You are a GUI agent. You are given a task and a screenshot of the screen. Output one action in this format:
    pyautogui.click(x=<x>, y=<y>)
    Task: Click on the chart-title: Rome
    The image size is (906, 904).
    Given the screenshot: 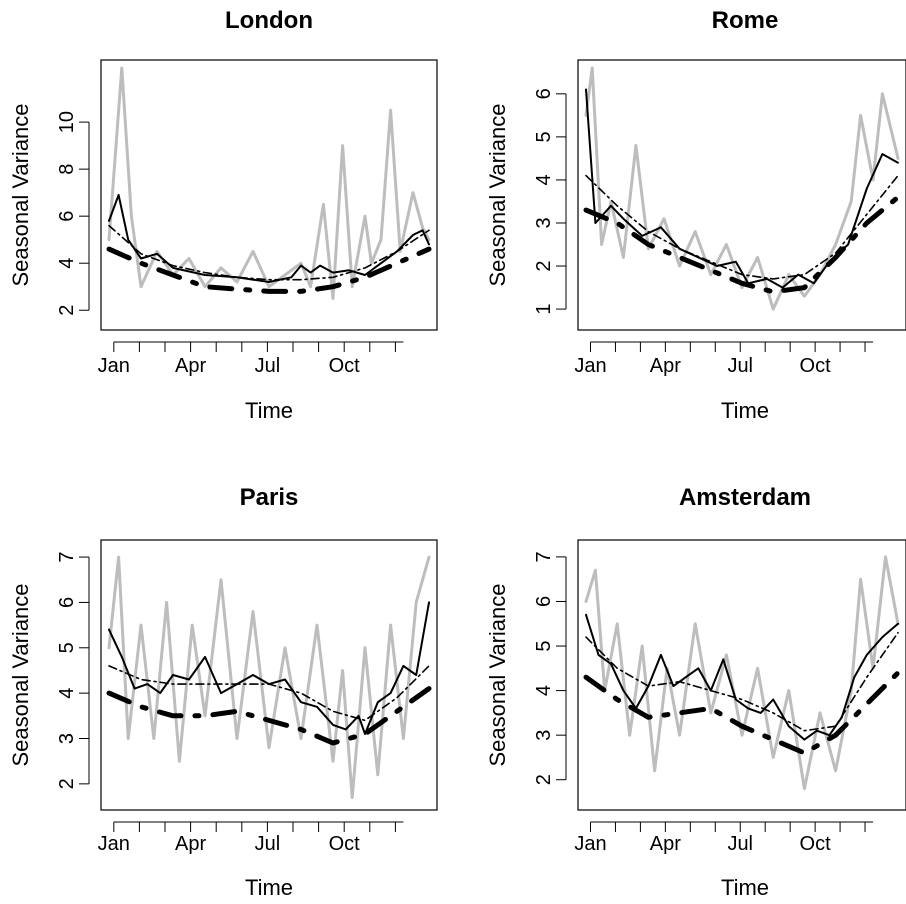 What is the action you would take?
    pyautogui.click(x=745, y=20)
    